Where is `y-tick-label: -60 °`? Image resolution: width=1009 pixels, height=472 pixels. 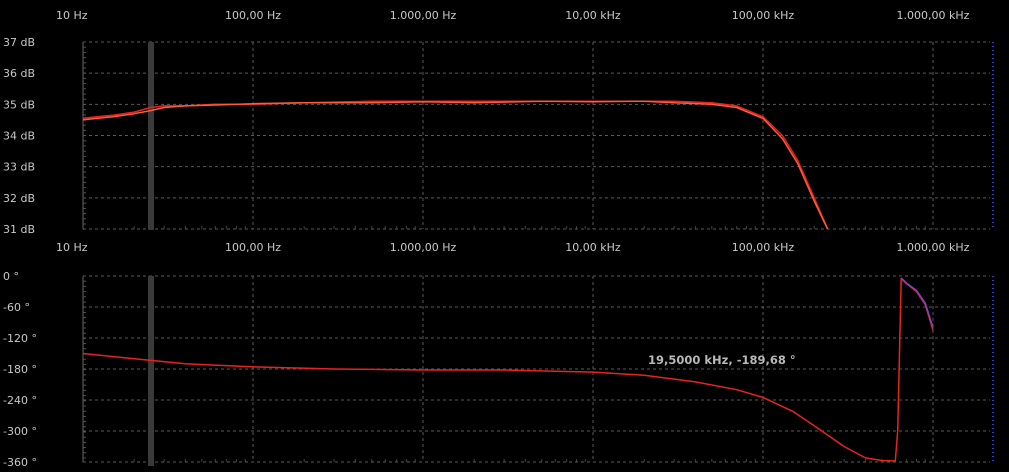 y-tick-label: -60 ° is located at coordinates (16, 307).